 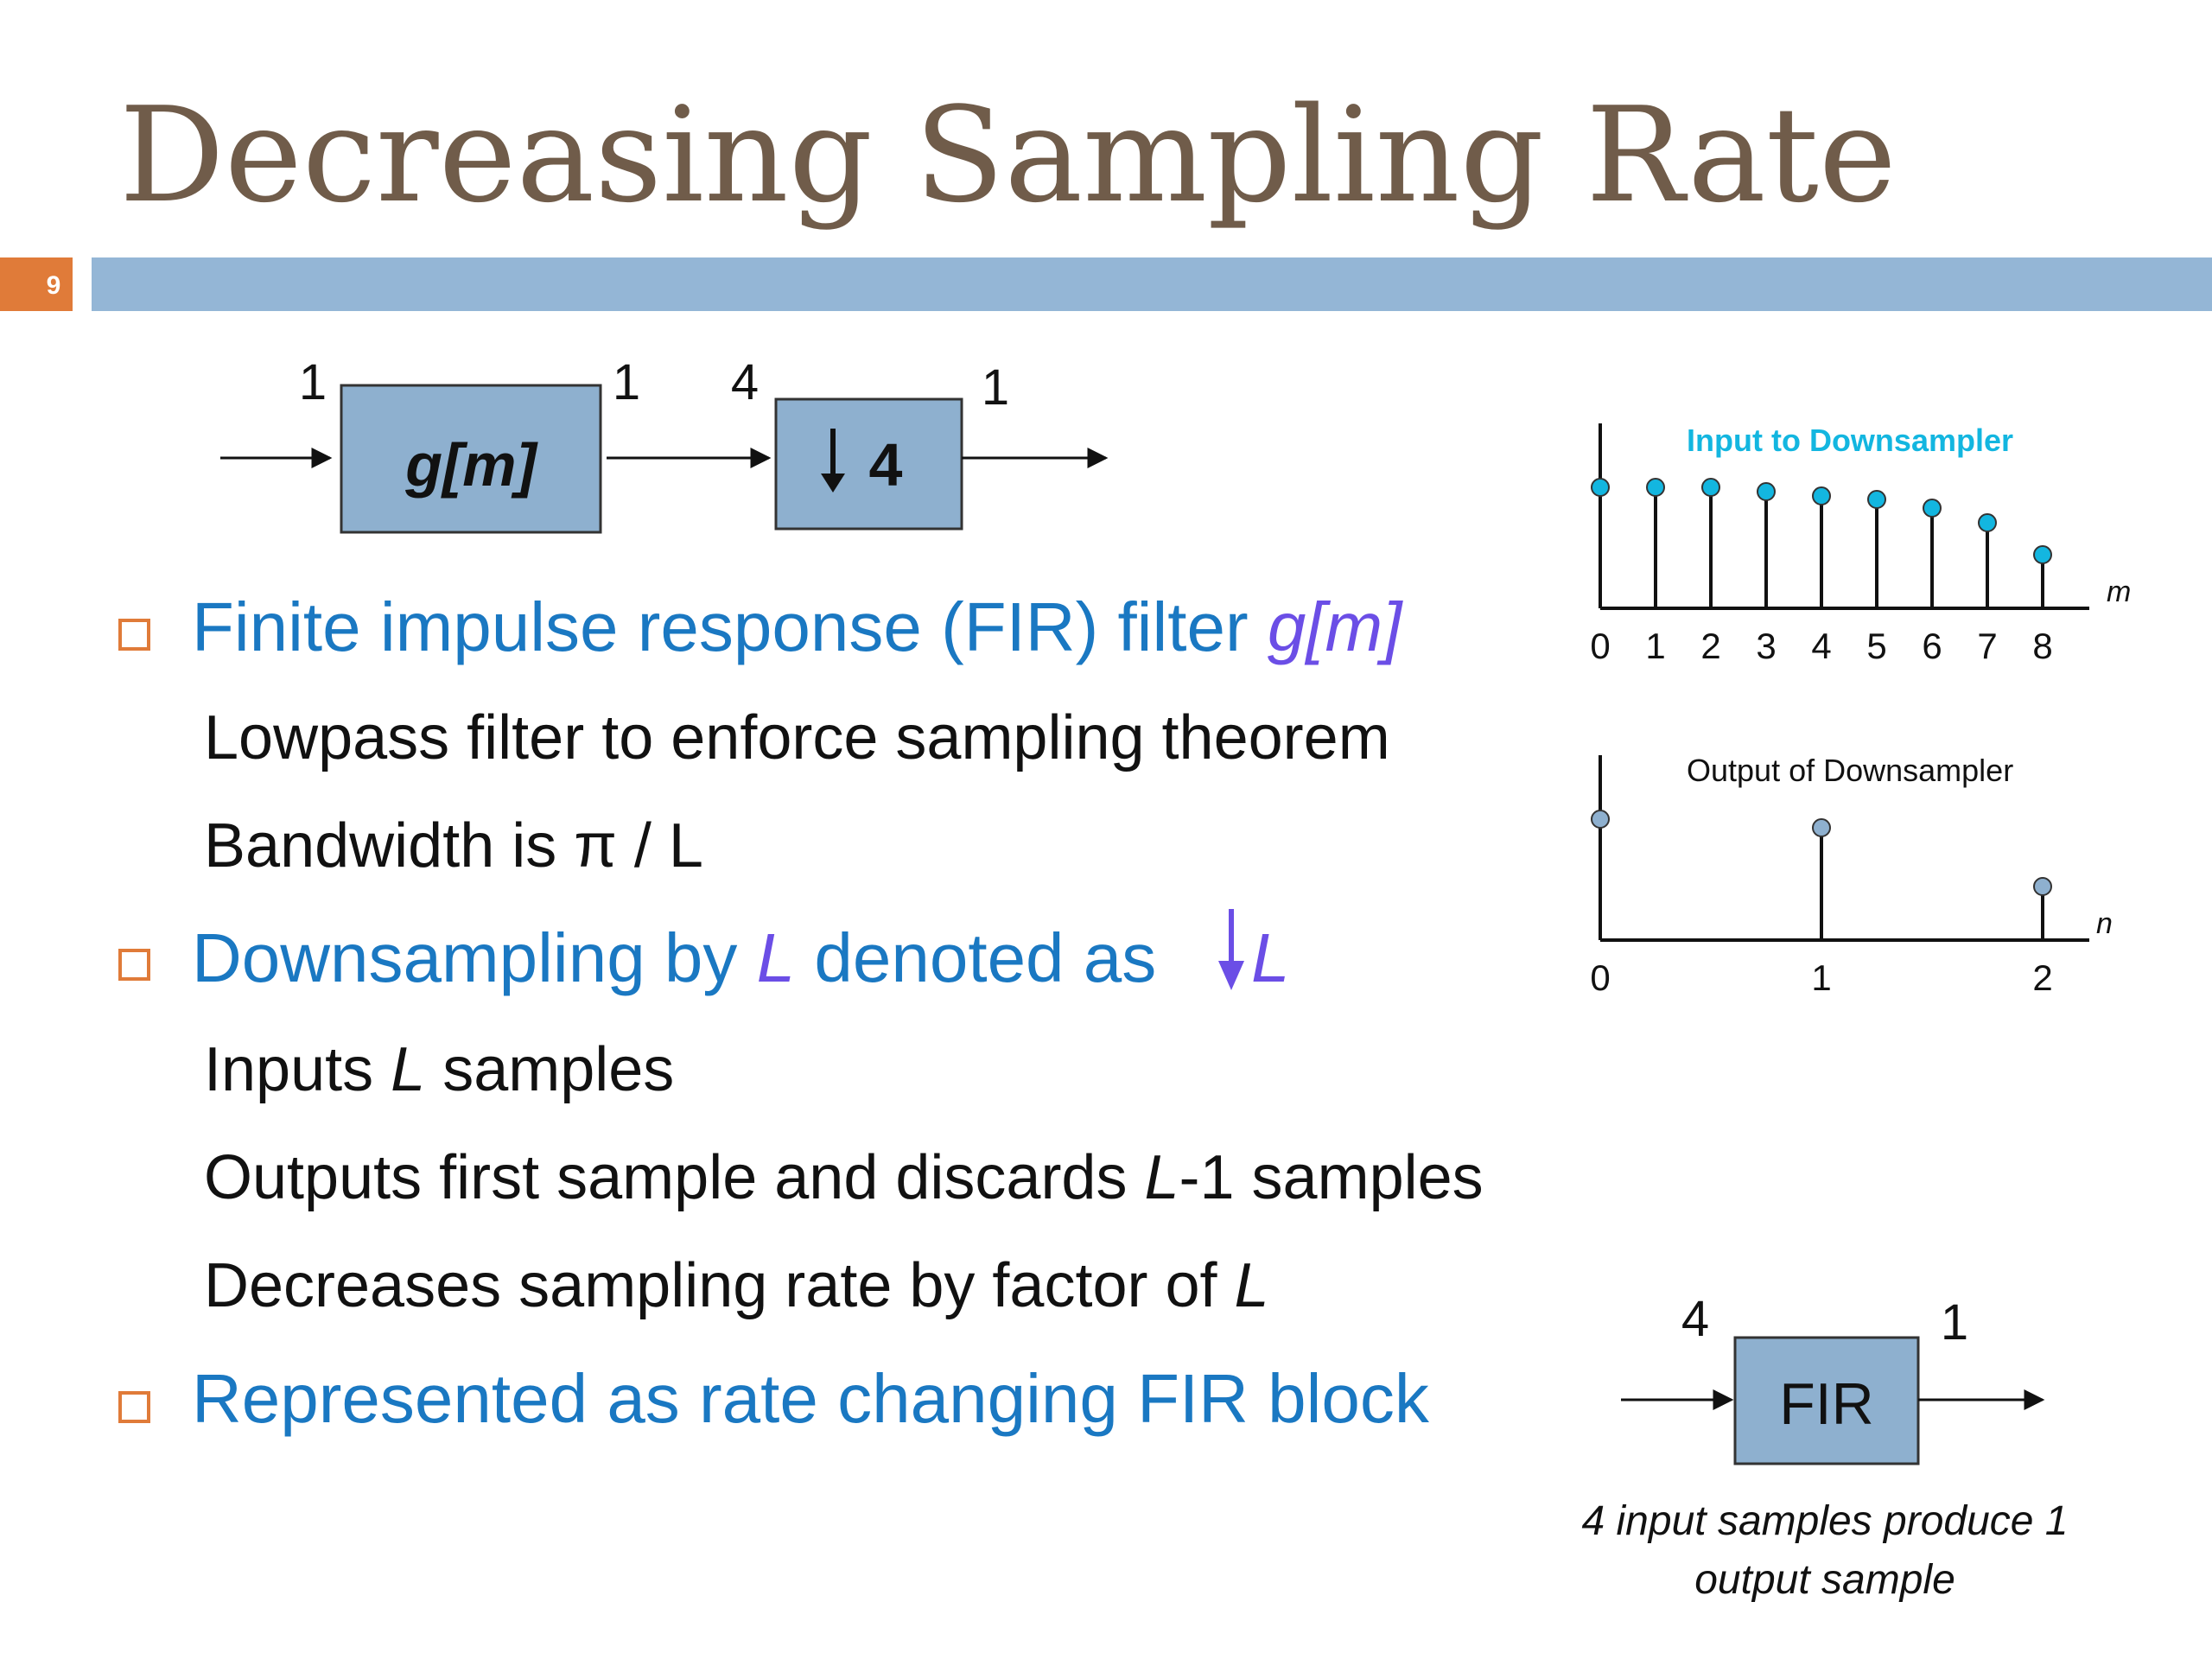 I want to click on plot2-tick: 2, so click(x=2042, y=977).